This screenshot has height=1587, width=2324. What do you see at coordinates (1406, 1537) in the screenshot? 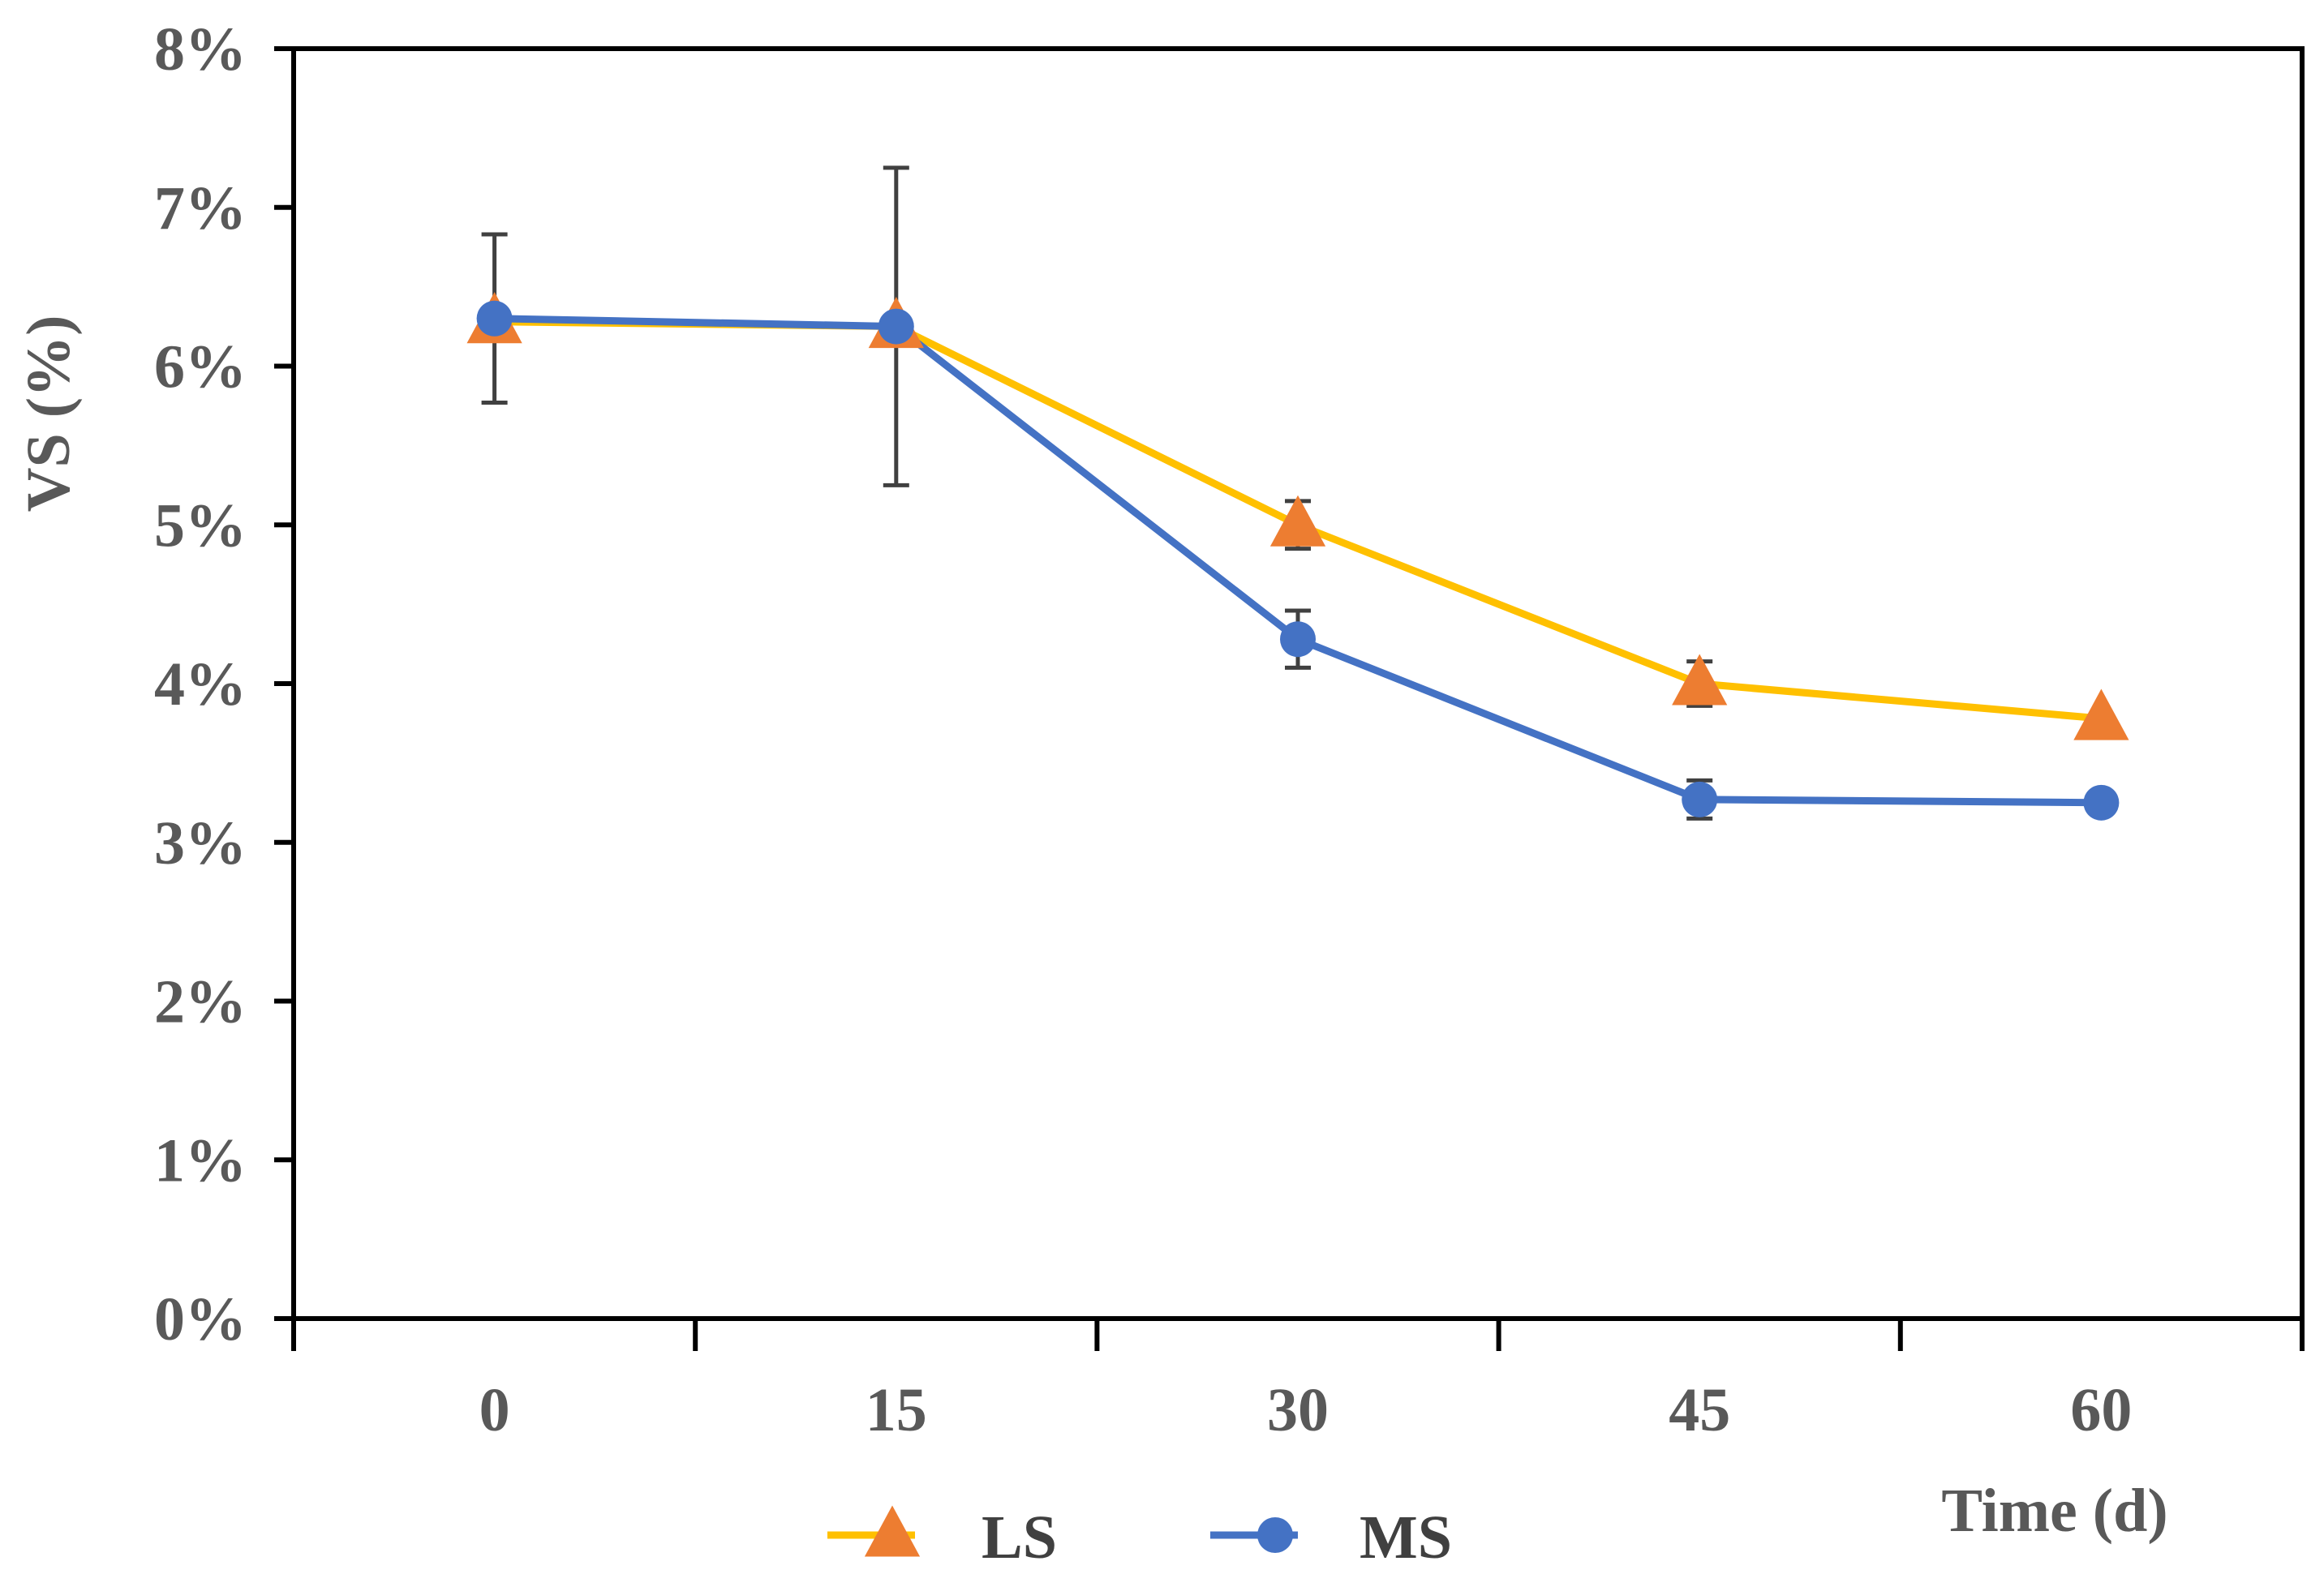
I see `legend-label: MS` at bounding box center [1406, 1537].